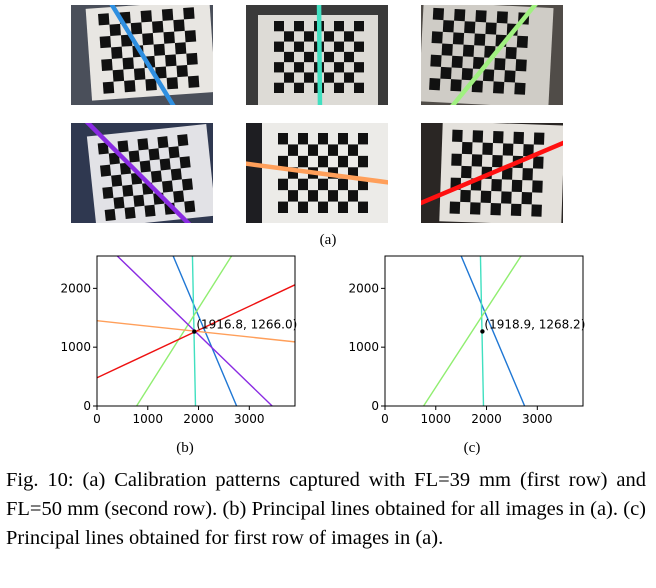 This screenshot has width=656, height=588. Describe the element at coordinates (472, 448) in the screenshot. I see `subfigure-label-c: (c)` at that location.